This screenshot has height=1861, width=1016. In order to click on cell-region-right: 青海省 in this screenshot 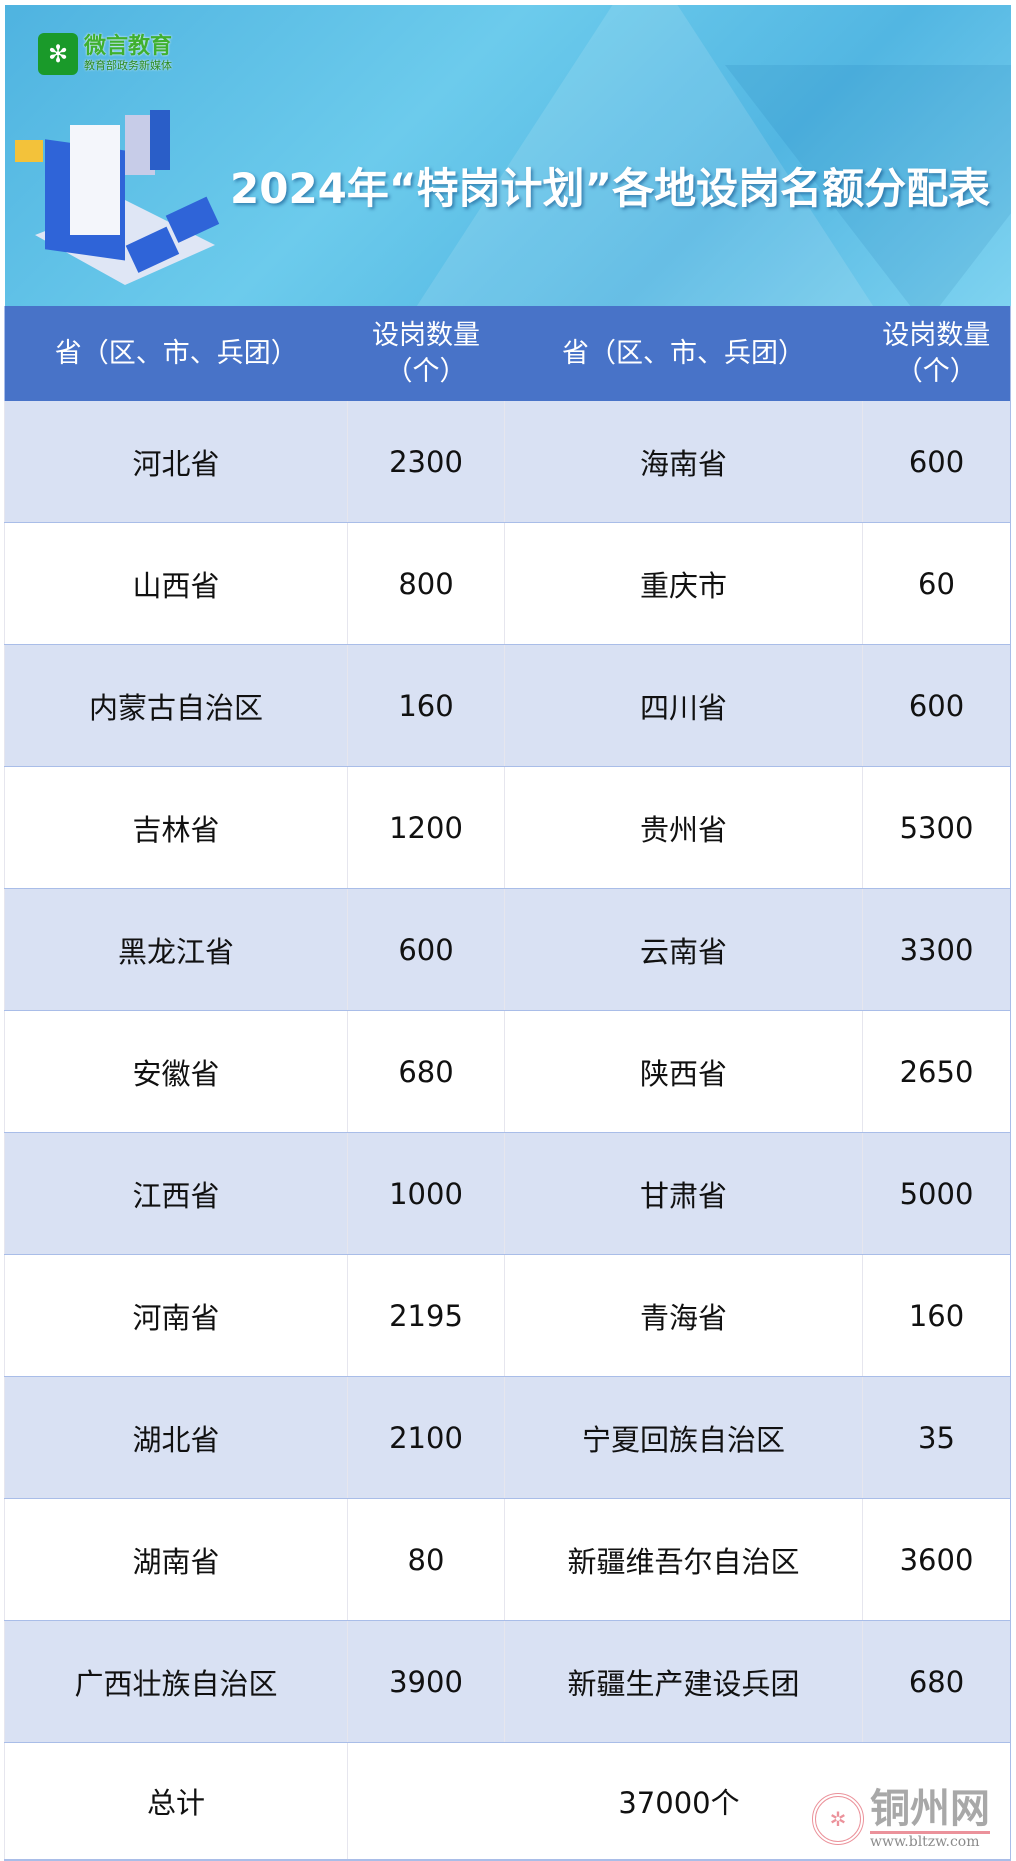, I will do `click(683, 1315)`.